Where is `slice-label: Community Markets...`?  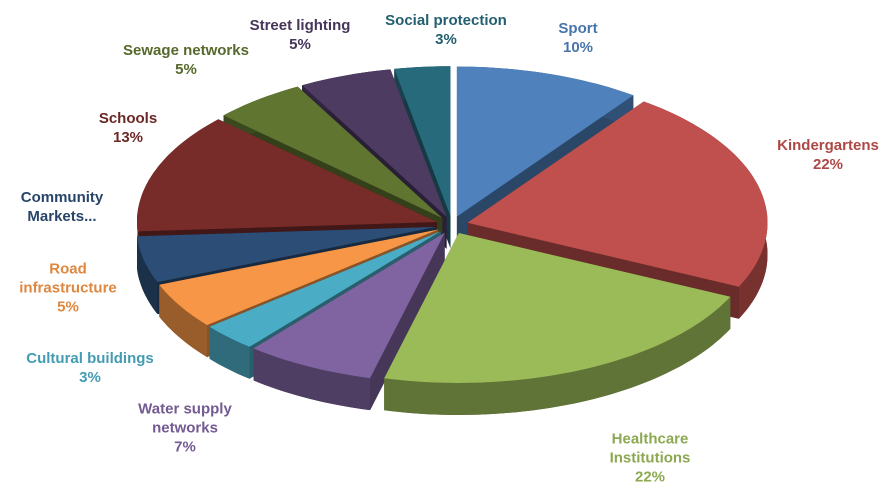 slice-label: Community Markets... is located at coordinates (62, 207).